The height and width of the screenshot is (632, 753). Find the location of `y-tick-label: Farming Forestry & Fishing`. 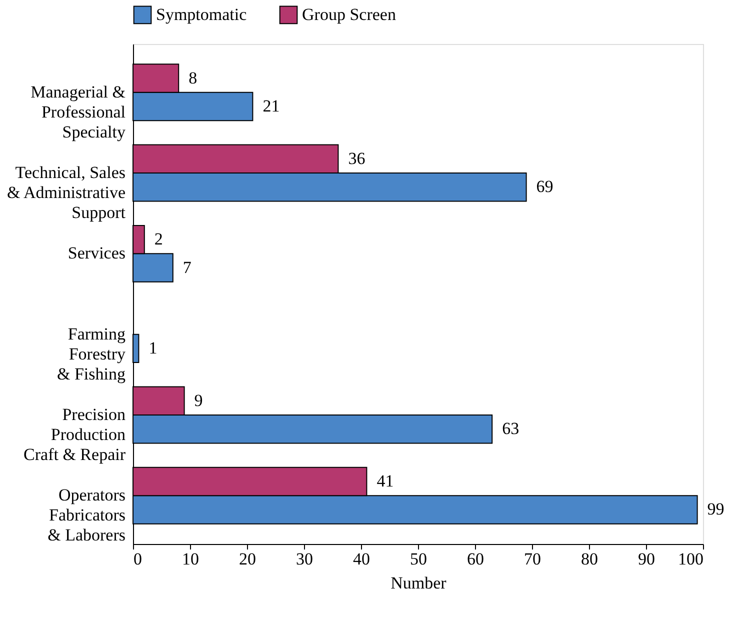

y-tick-label: Farming Forestry & Fishing is located at coordinates (91, 354).